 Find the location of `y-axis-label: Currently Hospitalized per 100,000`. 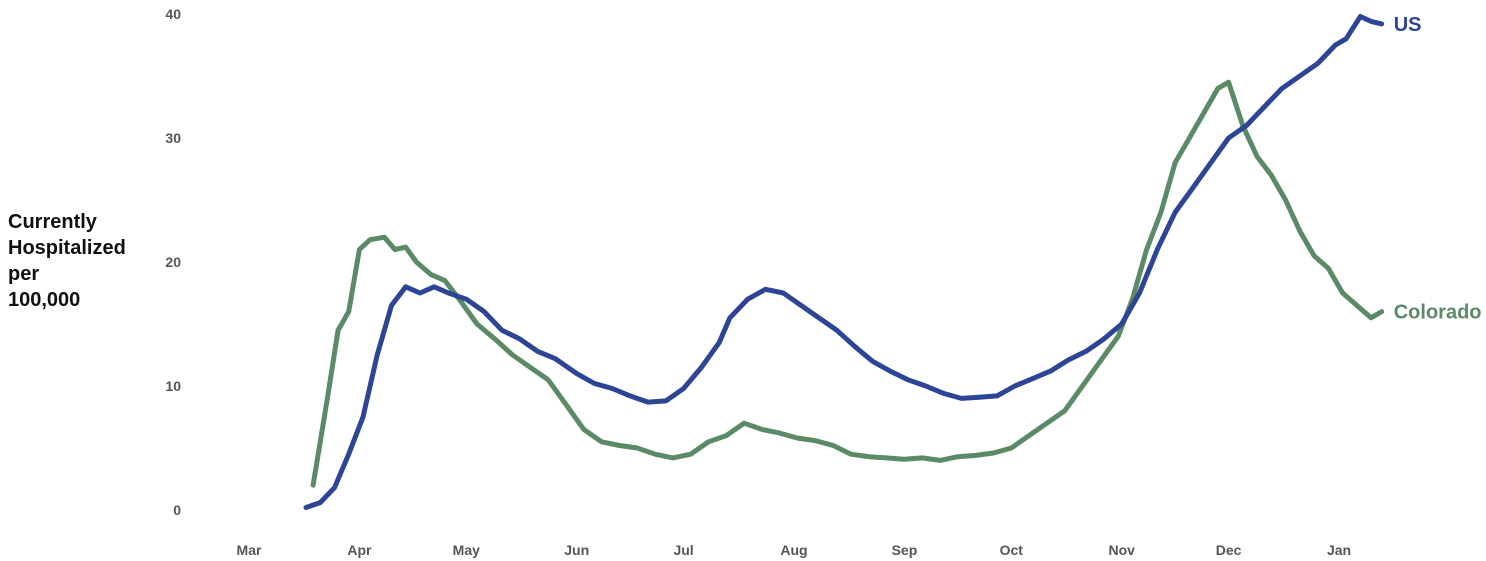

y-axis-label: Currently Hospitalized per 100,000 is located at coordinates (67, 261).